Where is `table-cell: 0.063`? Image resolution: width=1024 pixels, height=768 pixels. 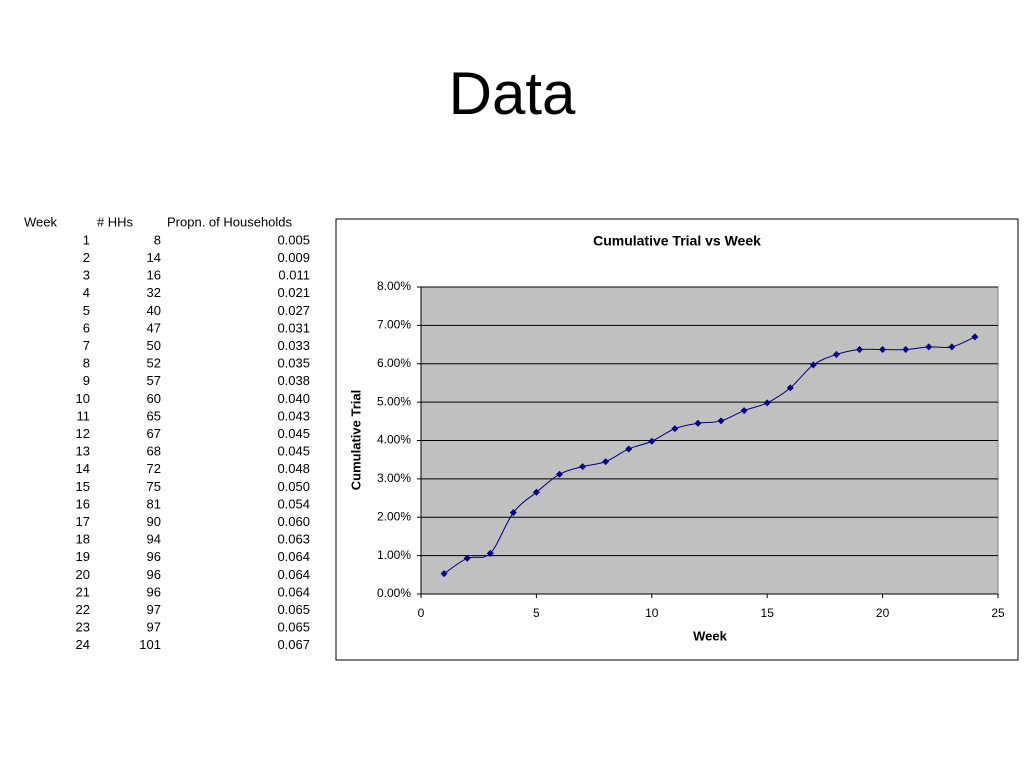 table-cell: 0.063 is located at coordinates (293, 539).